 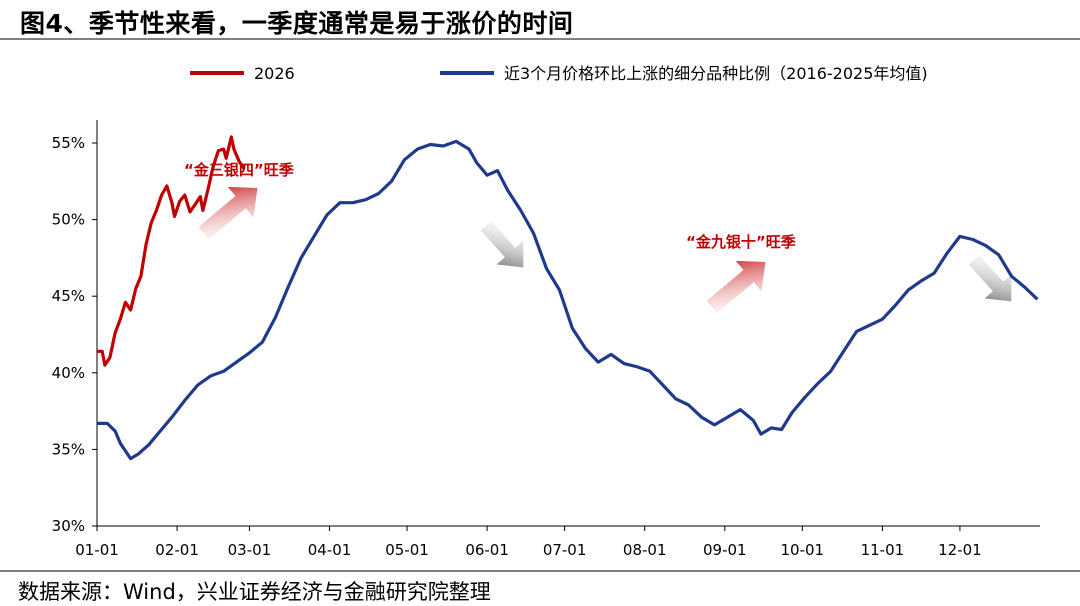 I want to click on title-bar: 图4、季节性来看，一季度通常是易于涨价的时间, so click(x=540, y=20).